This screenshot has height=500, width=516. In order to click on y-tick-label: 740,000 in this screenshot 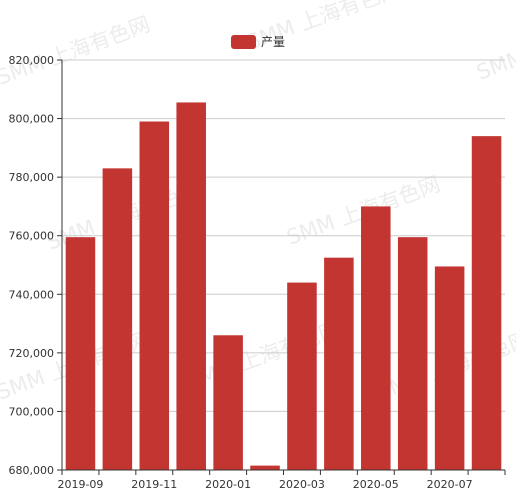, I will do `click(32, 294)`.